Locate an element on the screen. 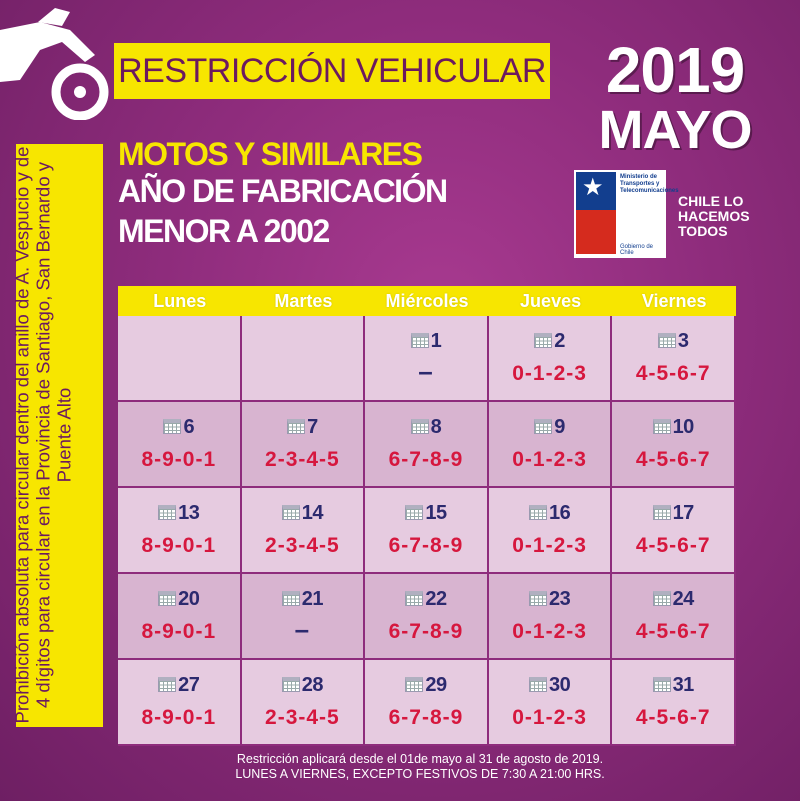 The height and width of the screenshot is (801, 800). calendar-day-cell: 23 0-1-2-3 is located at coordinates (550, 617).